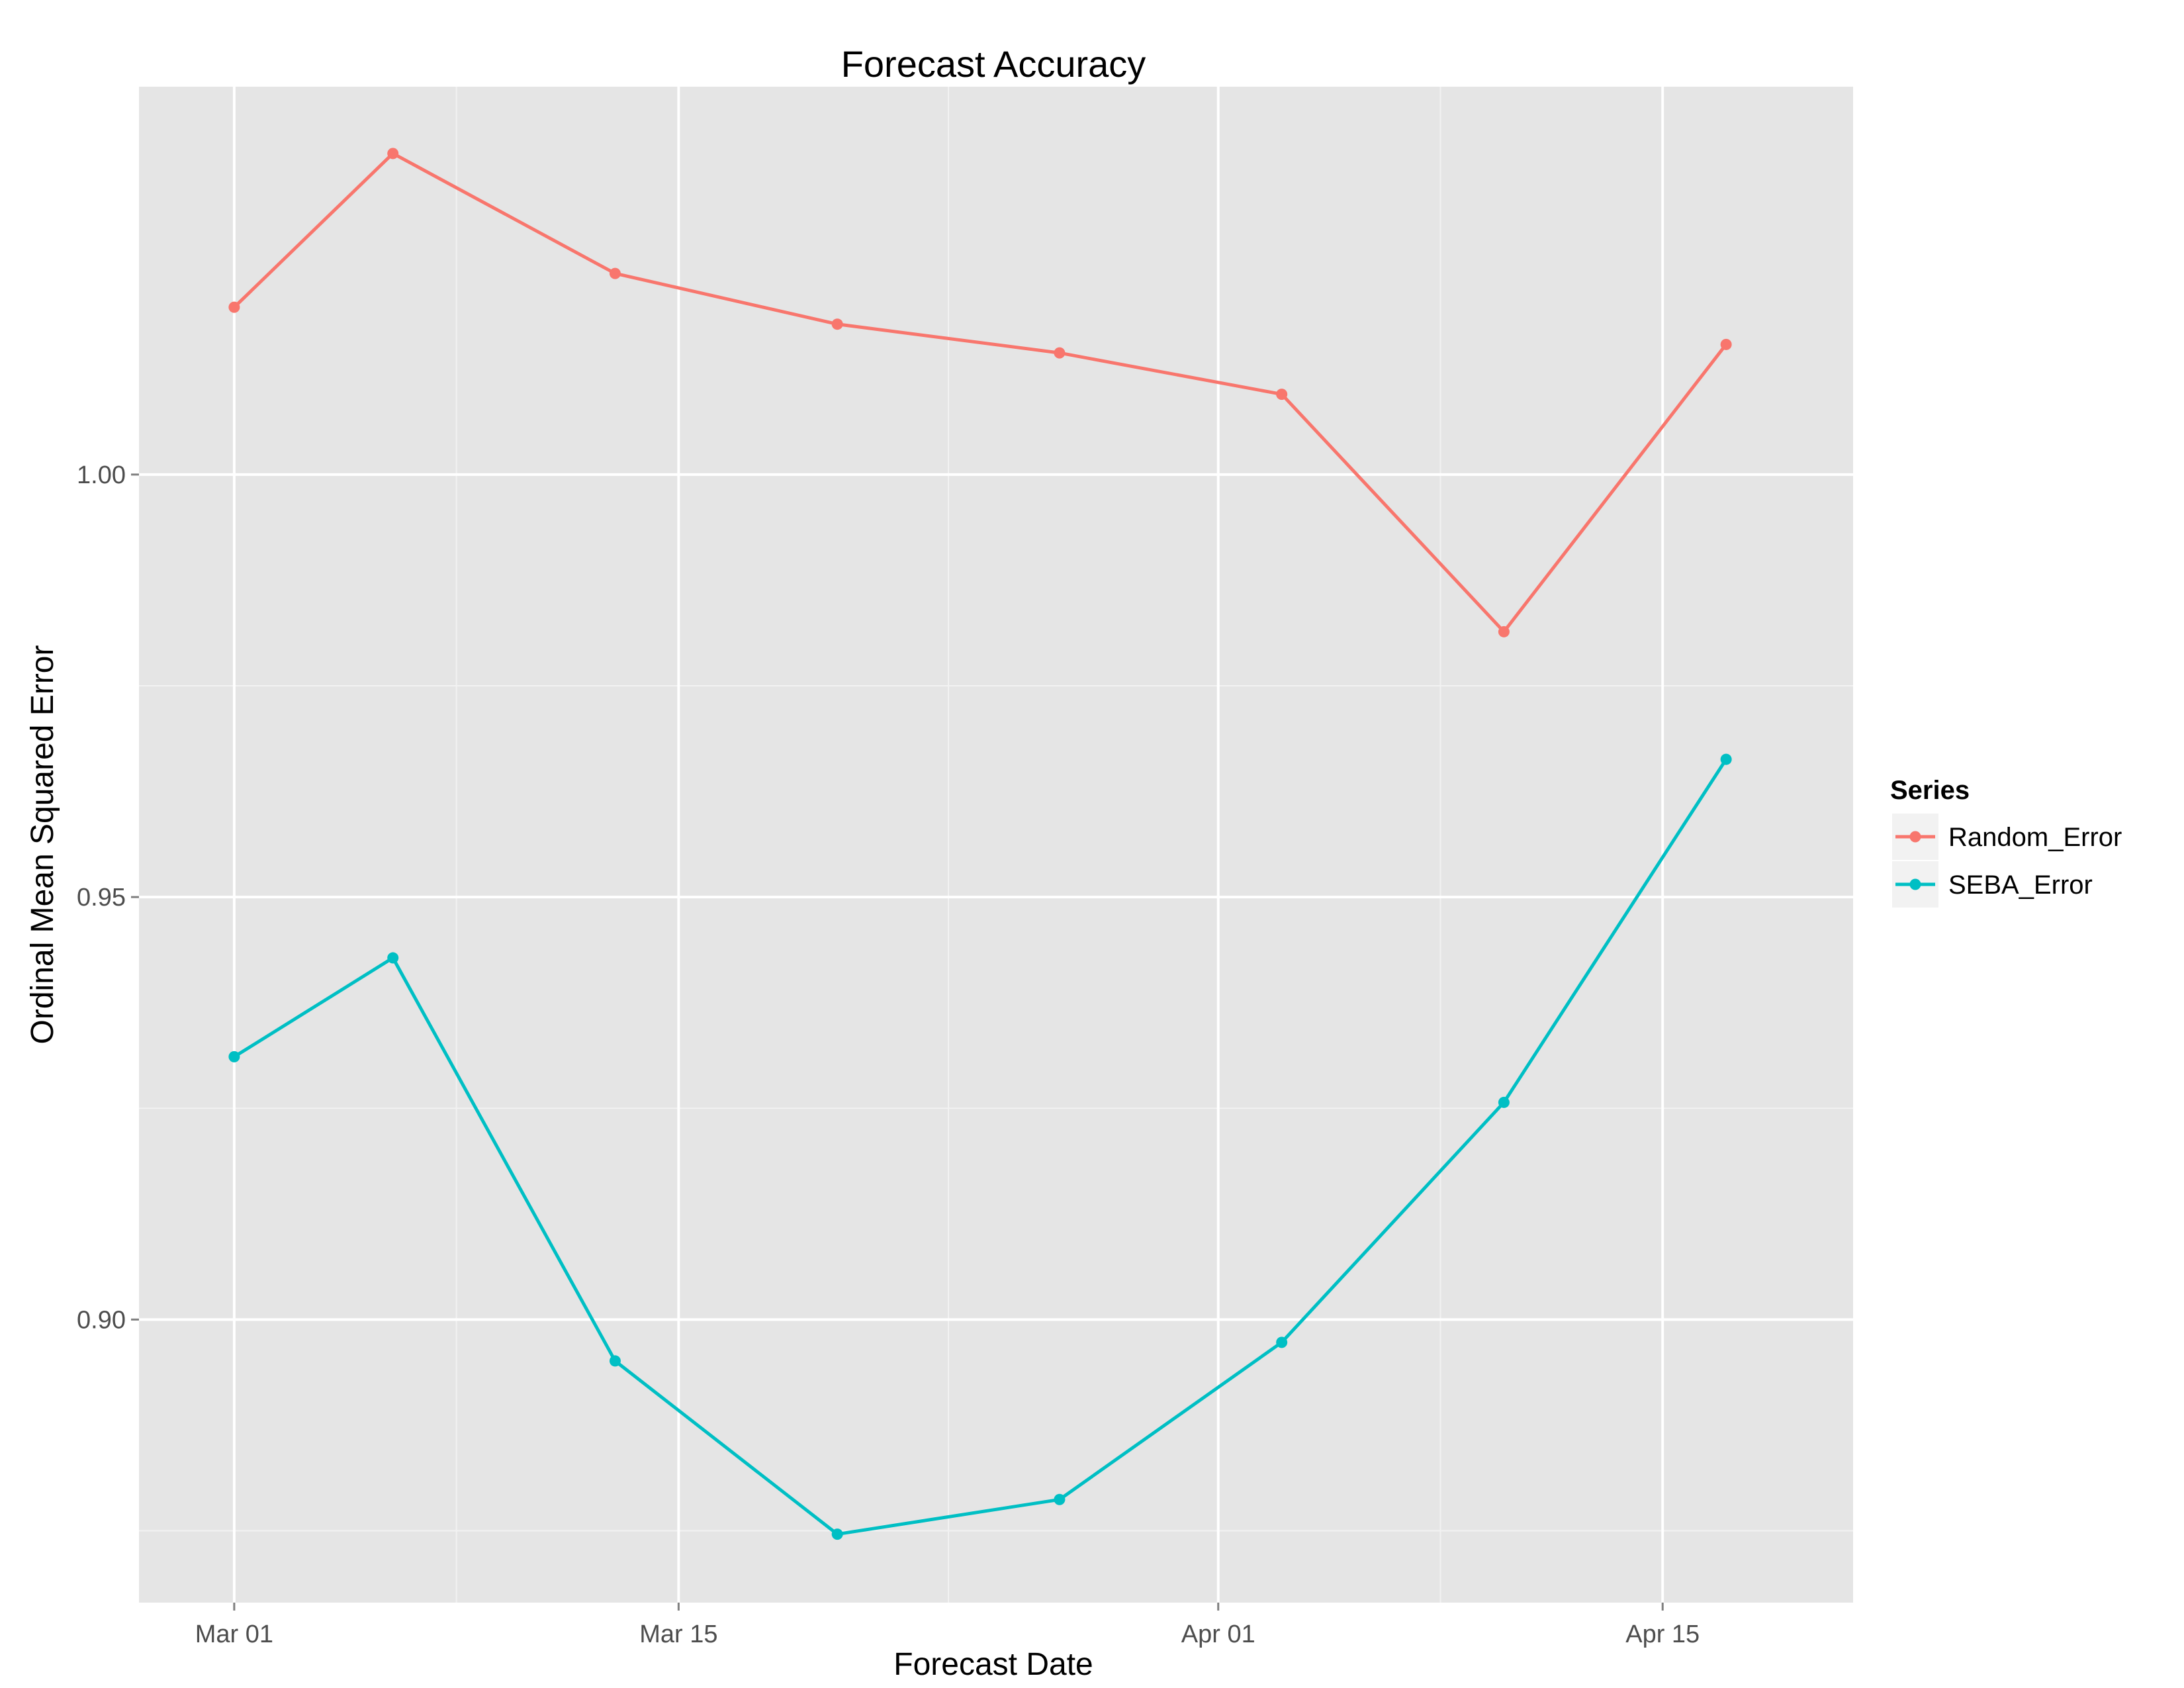  Describe the element at coordinates (1662, 1634) in the screenshot. I see `x-tick-label: Apr 15` at that location.